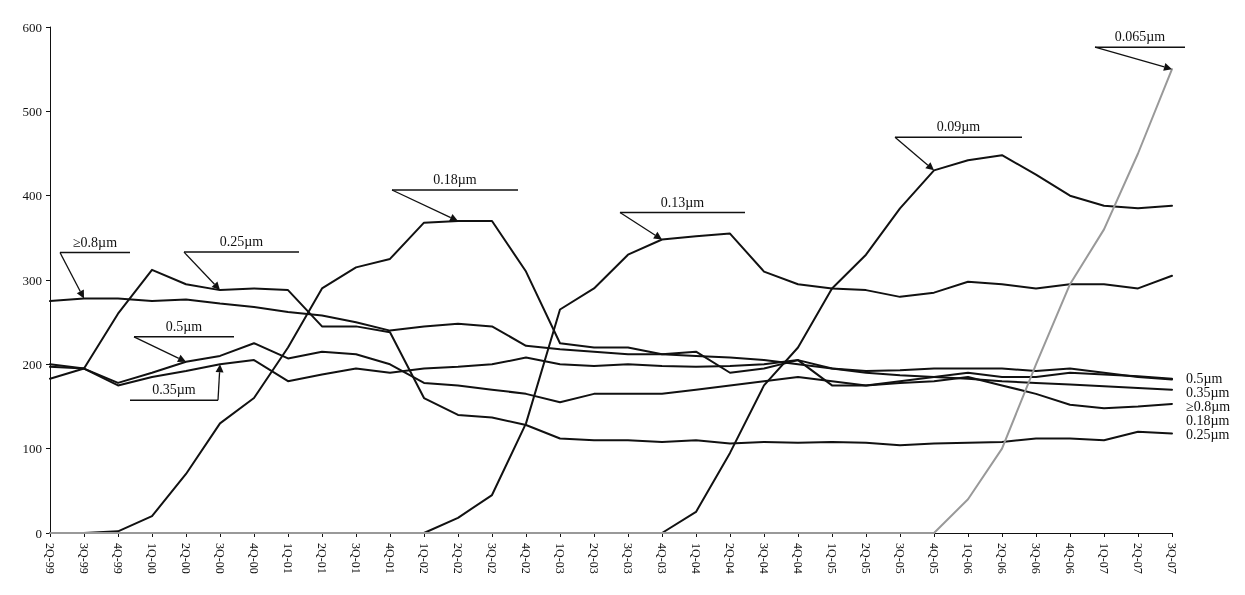 This screenshot has width=1245, height=595. Describe the element at coordinates (254, 558) in the screenshot. I see `x-tick-label: 4Q-00` at that location.